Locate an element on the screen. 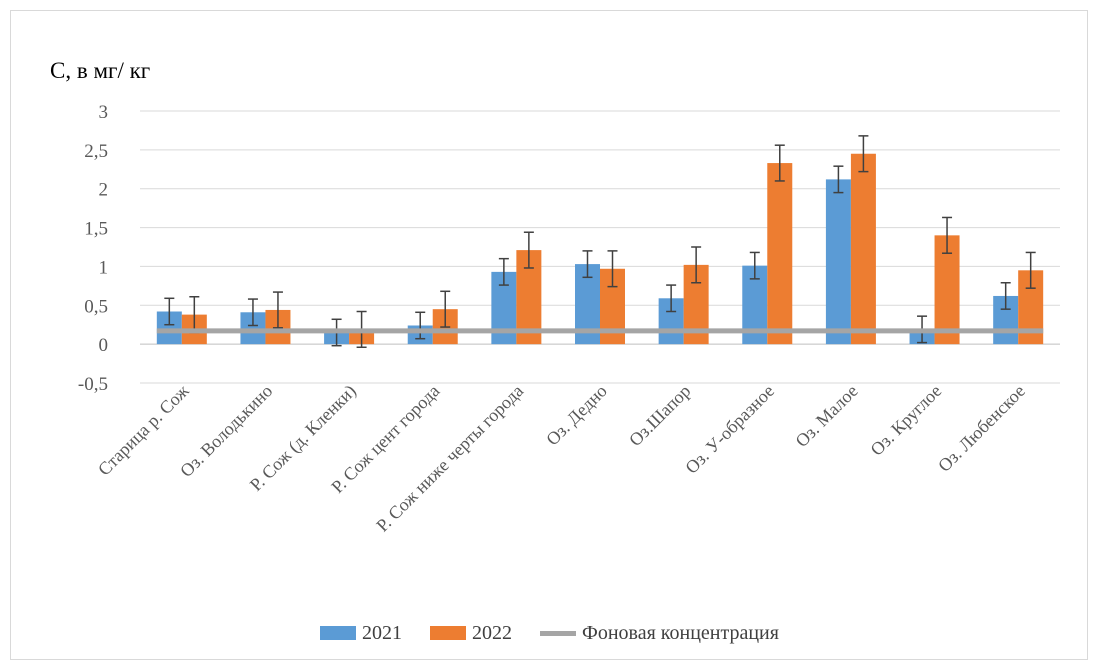 The image size is (1099, 662). y-tick-label: -0,5 is located at coordinates (93, 384).